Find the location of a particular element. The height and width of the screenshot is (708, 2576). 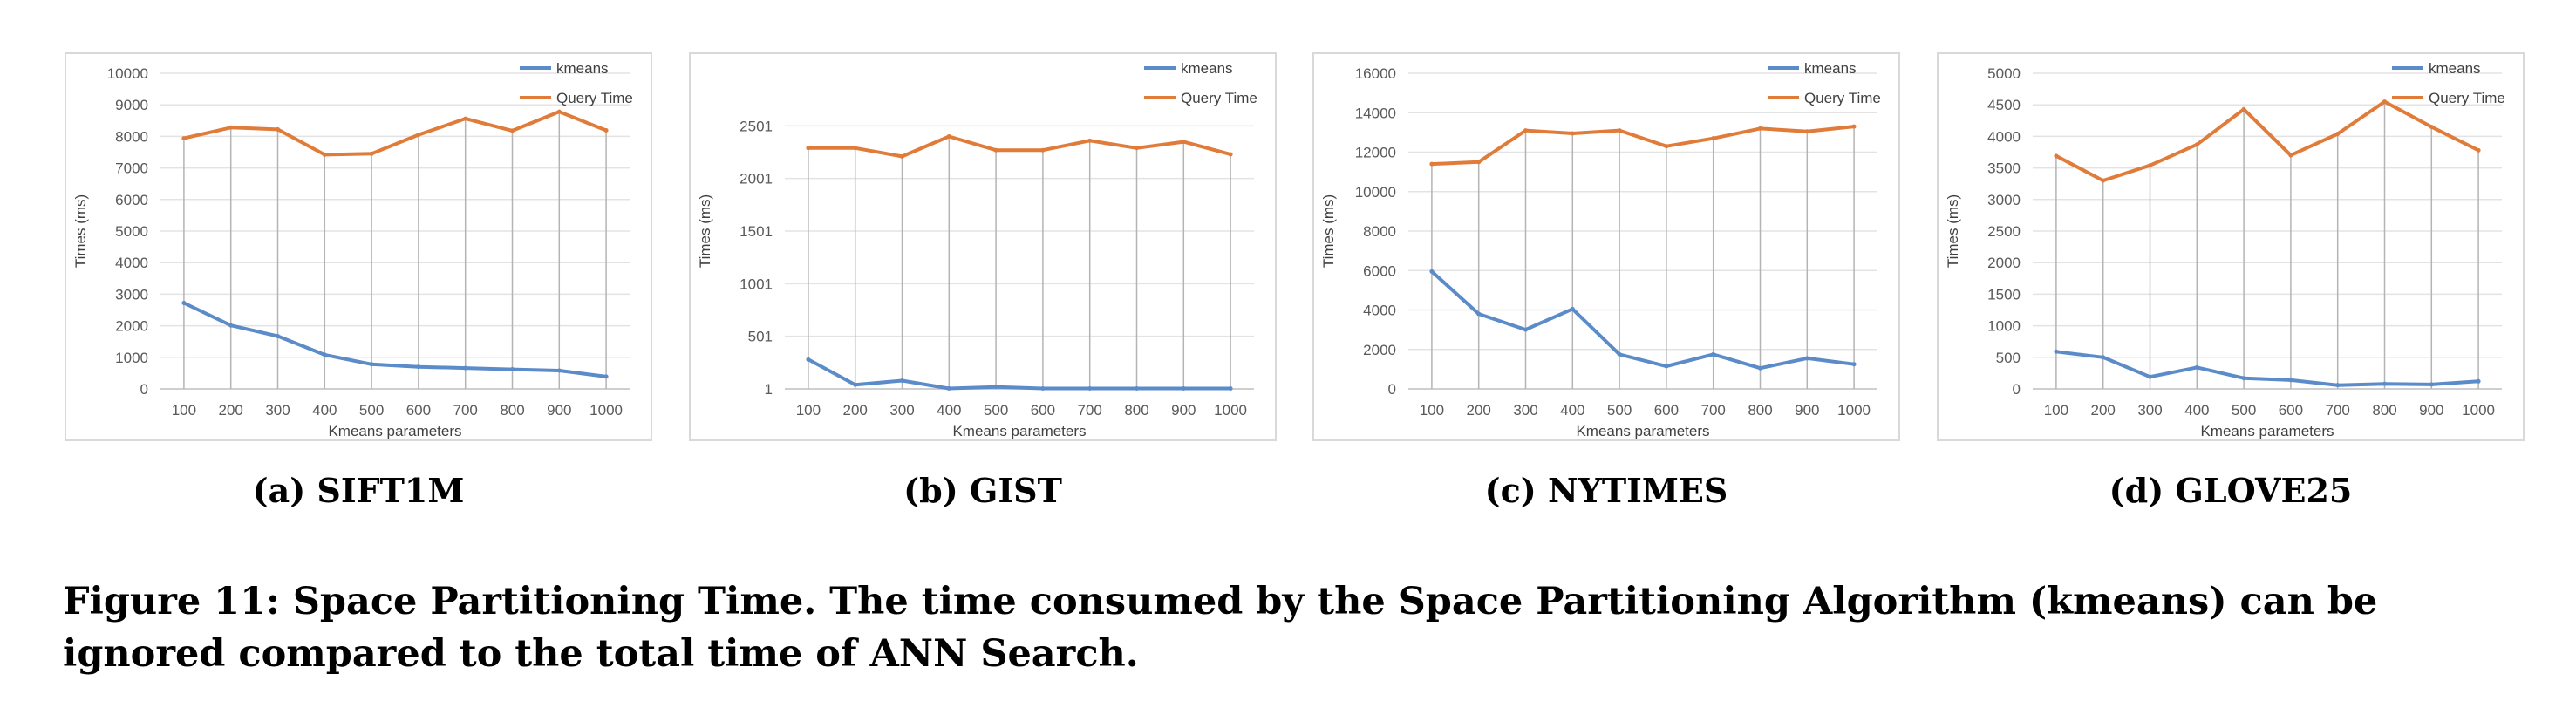

y-tick-label: 1501 is located at coordinates (756, 232).